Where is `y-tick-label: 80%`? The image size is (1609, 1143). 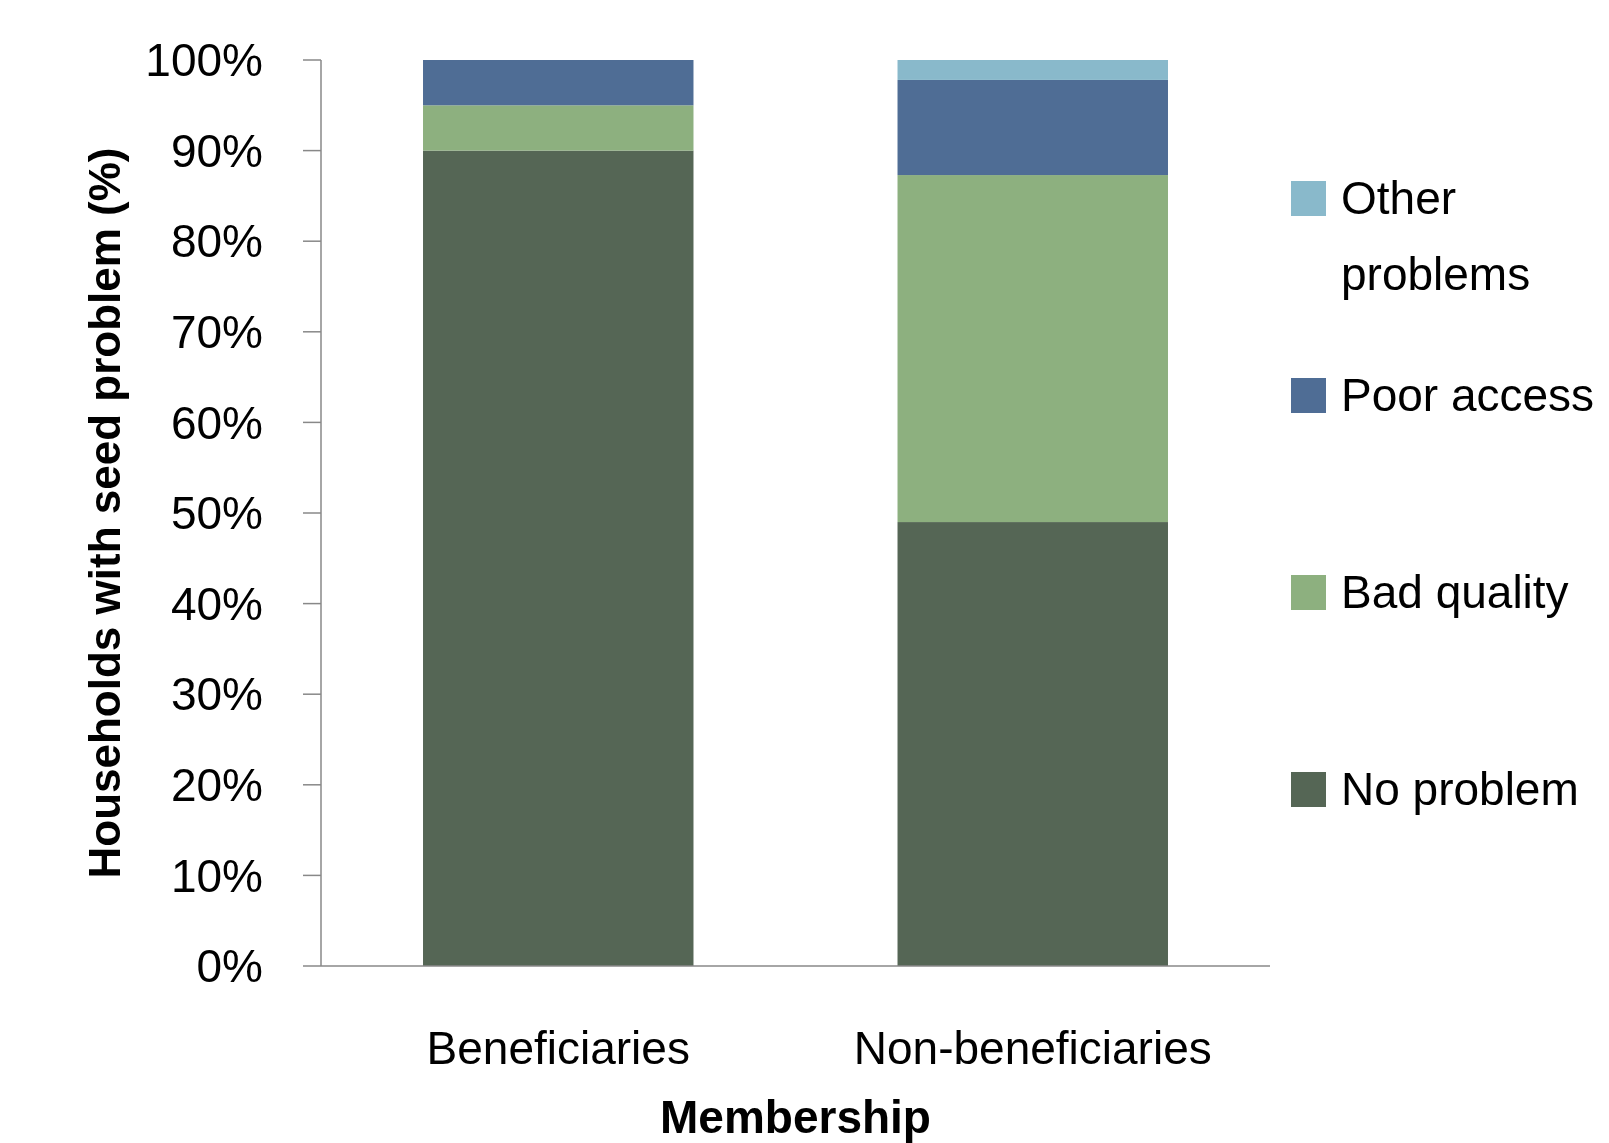
y-tick-label: 80% is located at coordinates (216, 241).